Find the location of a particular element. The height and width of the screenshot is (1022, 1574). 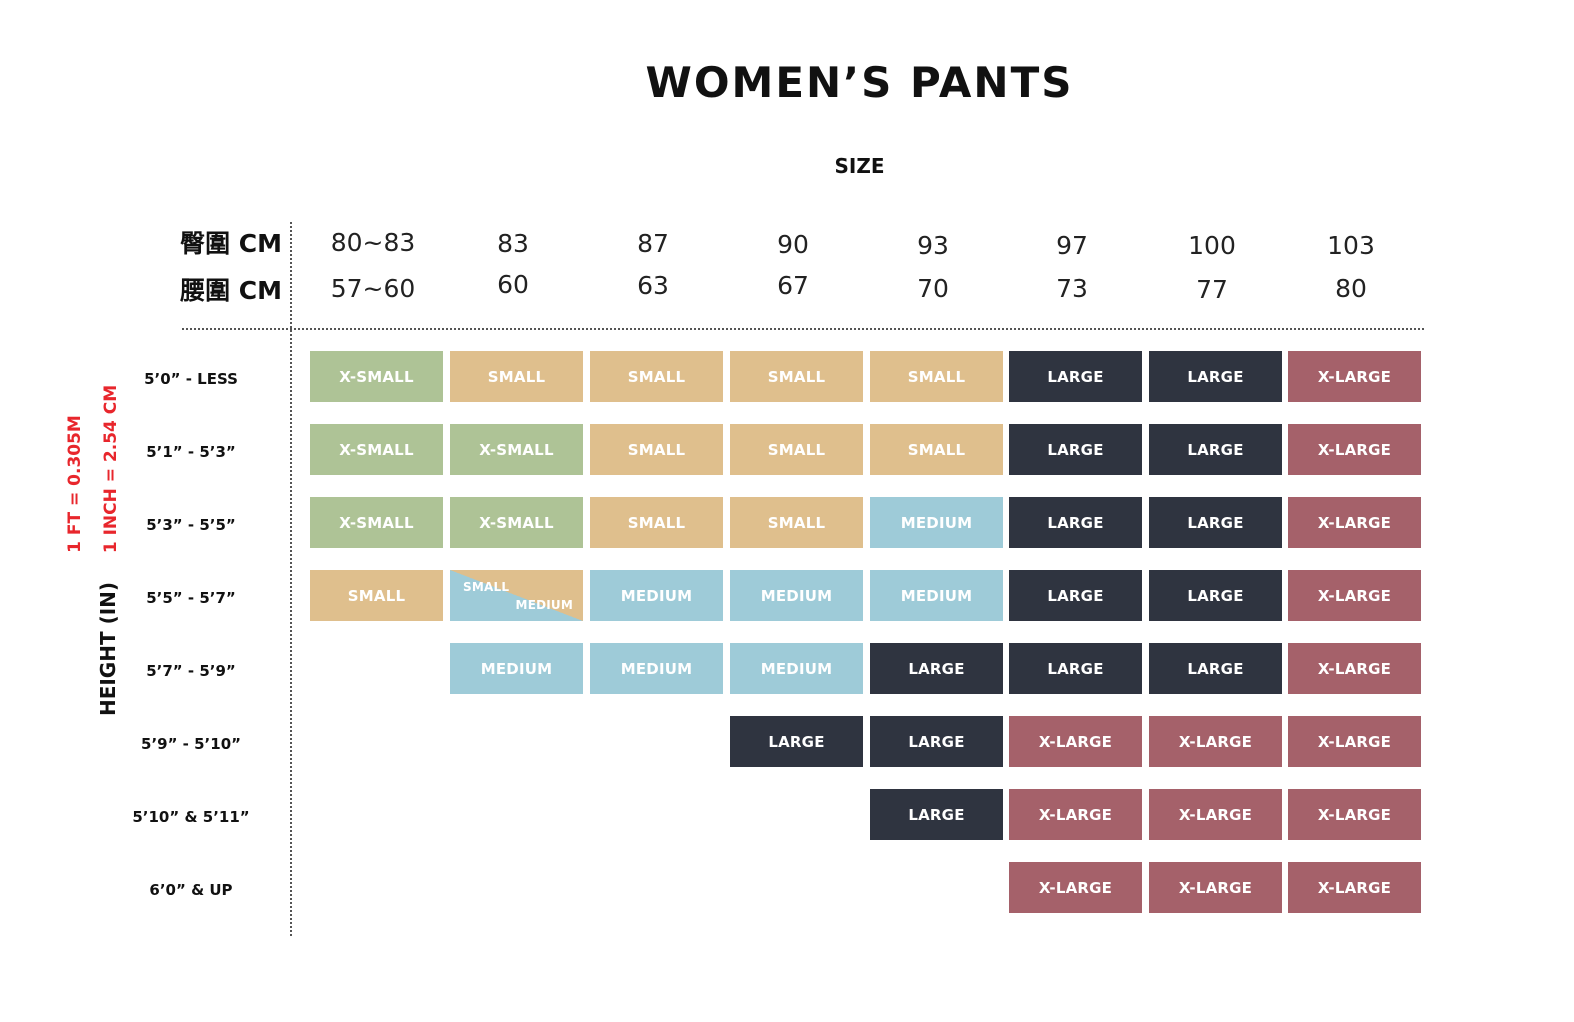

waist-value: 70 is located at coordinates (933, 288).